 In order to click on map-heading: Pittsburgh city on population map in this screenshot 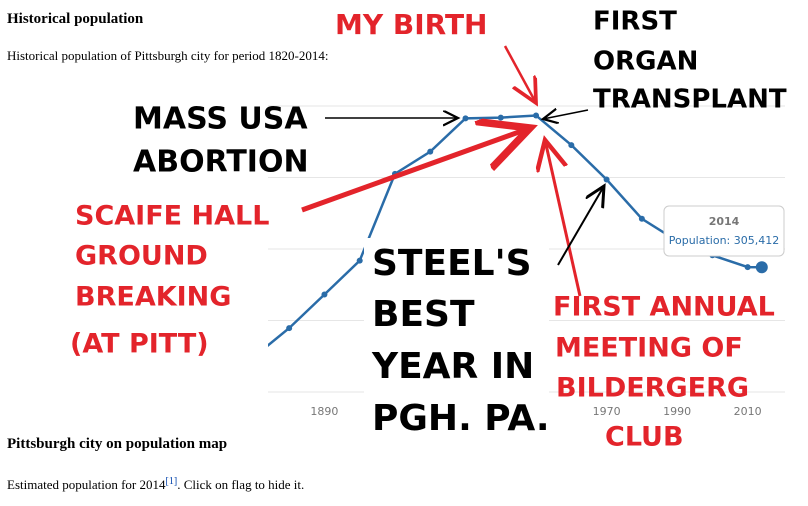, I will do `click(117, 444)`.